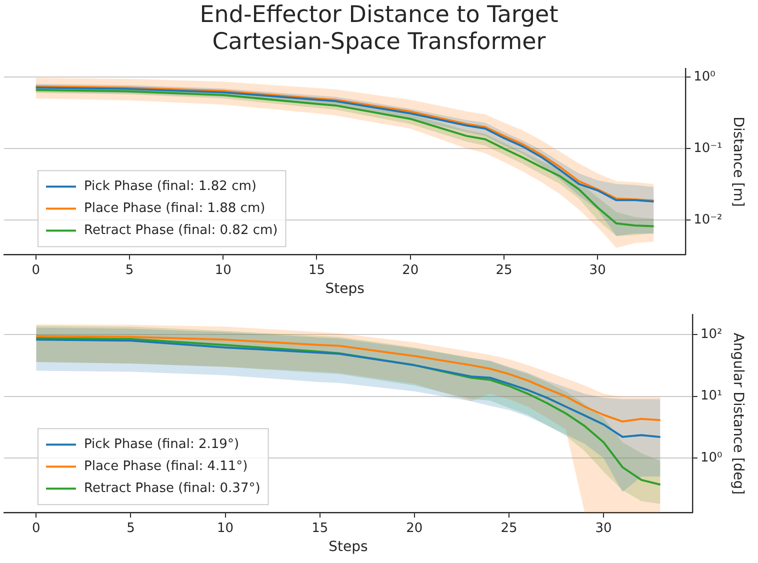  I want to click on legend-label: Pick Phase (final: 1.82 cm), so click(170, 186).